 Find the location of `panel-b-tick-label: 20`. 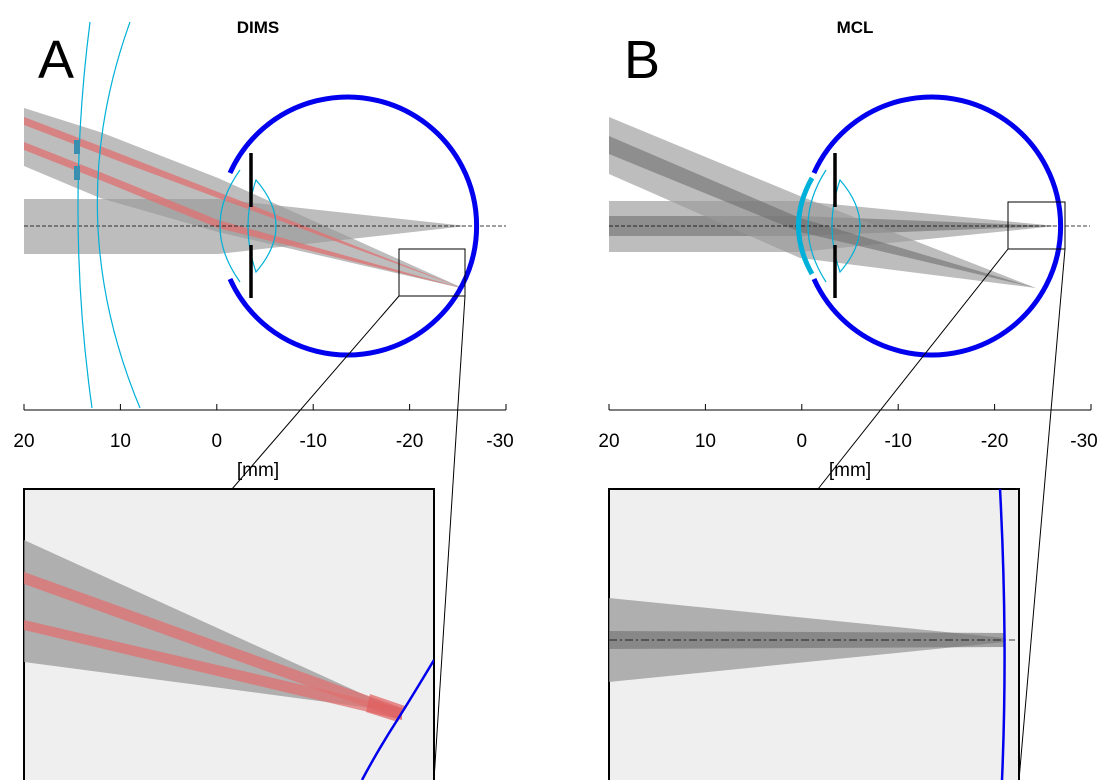

panel-b-tick-label: 20 is located at coordinates (608, 441).